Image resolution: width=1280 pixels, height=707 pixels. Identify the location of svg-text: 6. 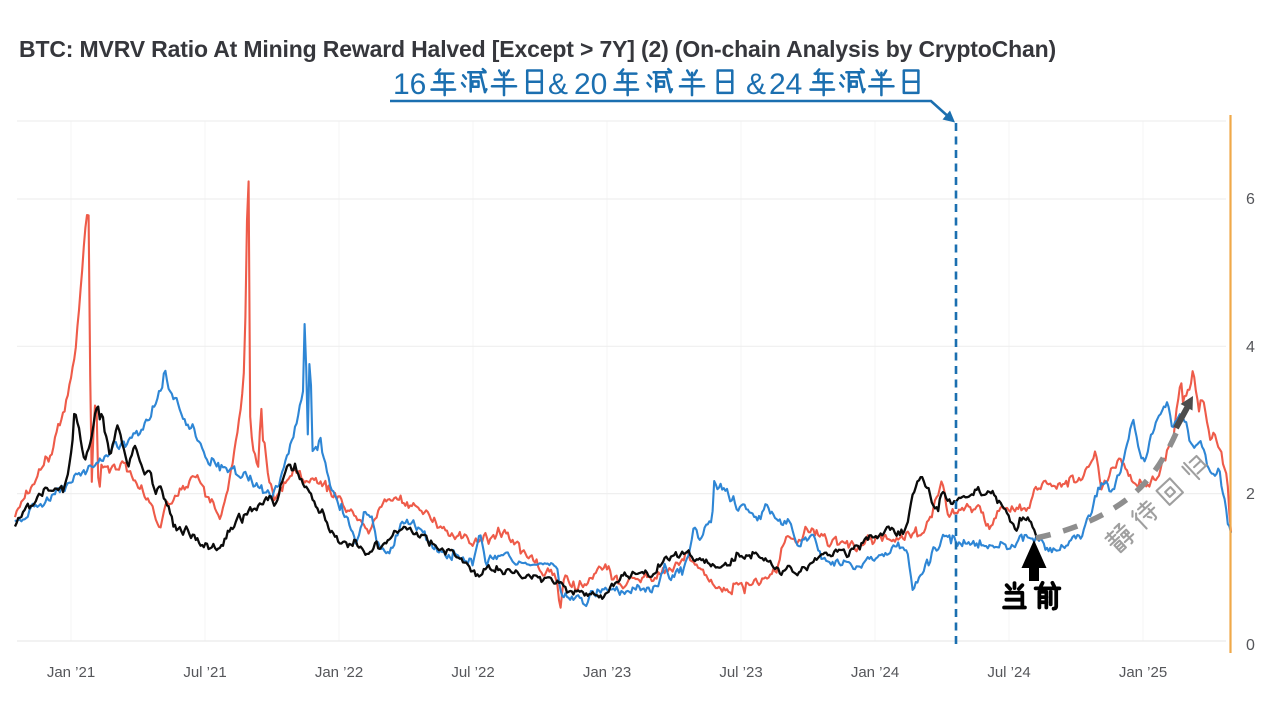
(1250, 199).